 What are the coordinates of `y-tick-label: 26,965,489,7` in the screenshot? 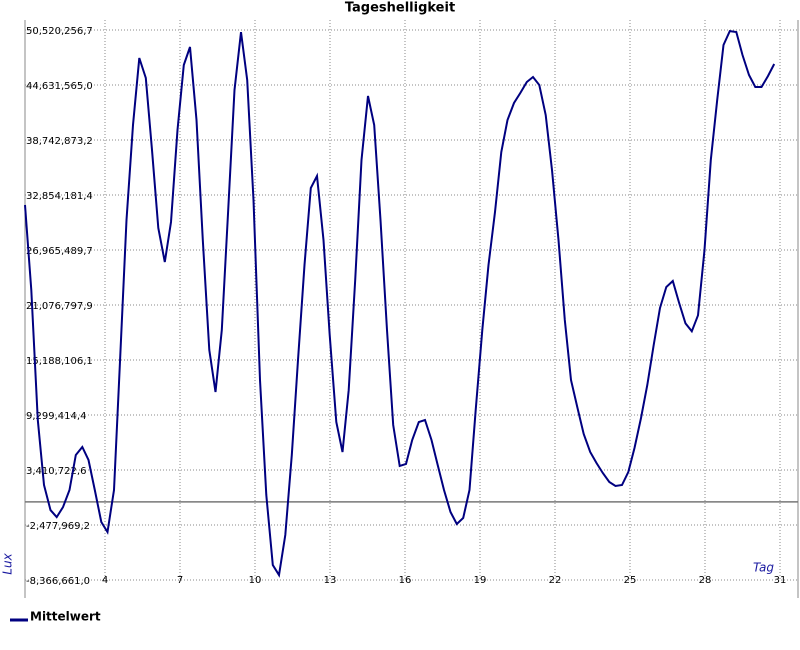 It's located at (59, 251).